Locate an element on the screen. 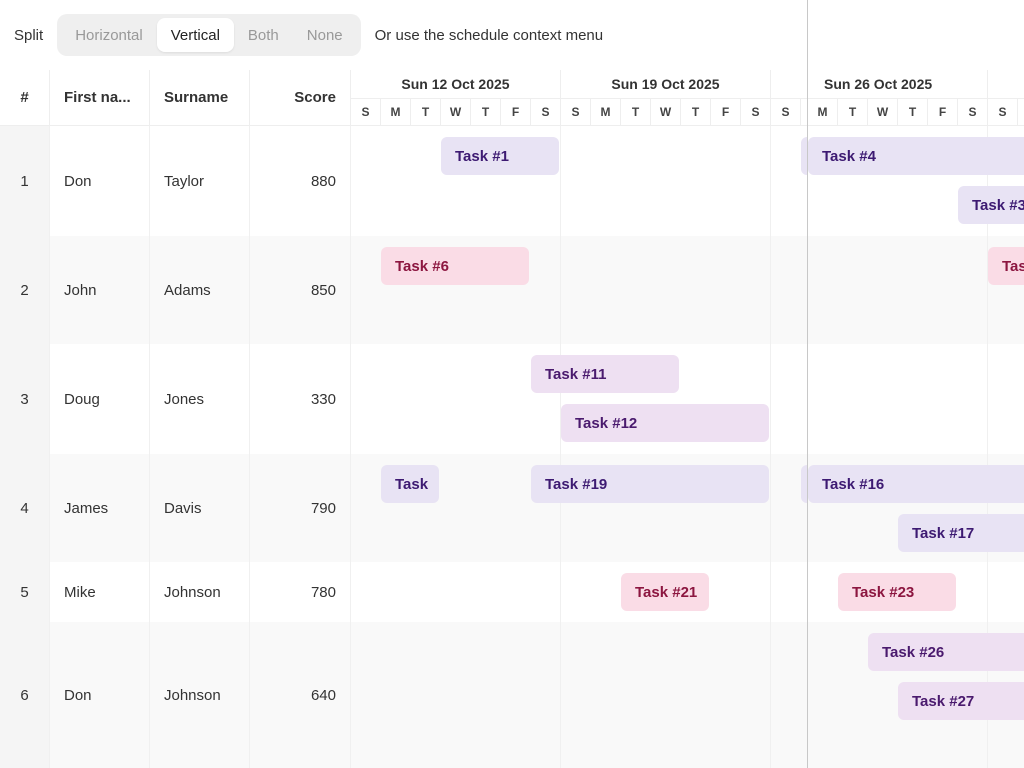 The width and height of the screenshot is (1024, 768). row-number: 4 is located at coordinates (25, 508).